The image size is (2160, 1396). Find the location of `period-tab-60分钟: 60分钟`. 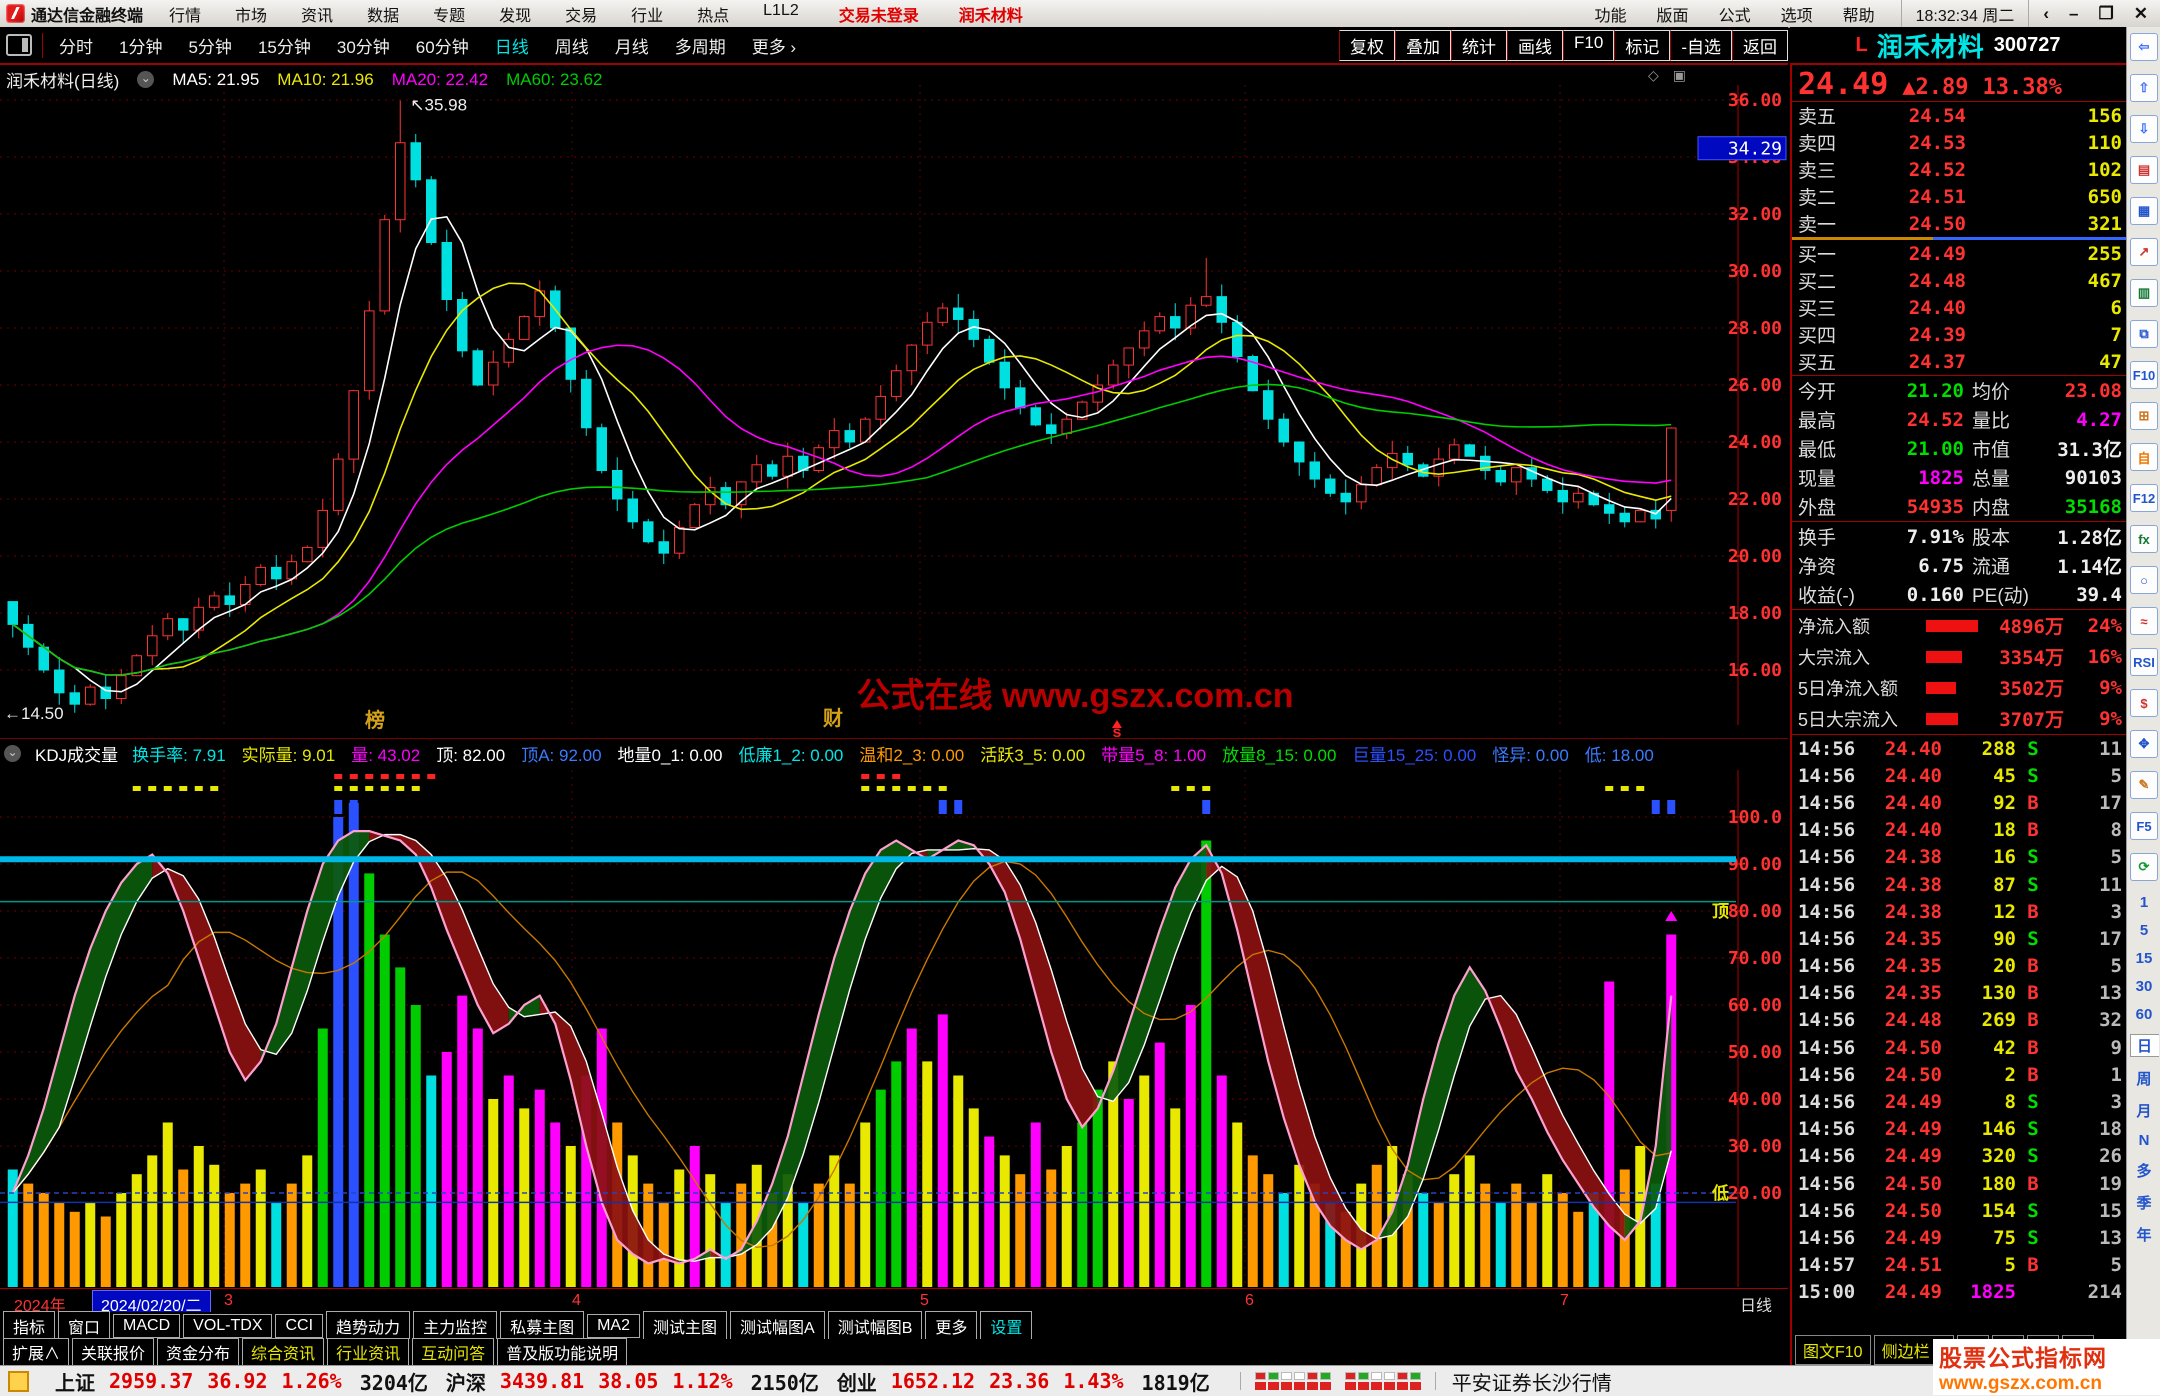

period-tab-60分钟: 60分钟 is located at coordinates (442, 47).